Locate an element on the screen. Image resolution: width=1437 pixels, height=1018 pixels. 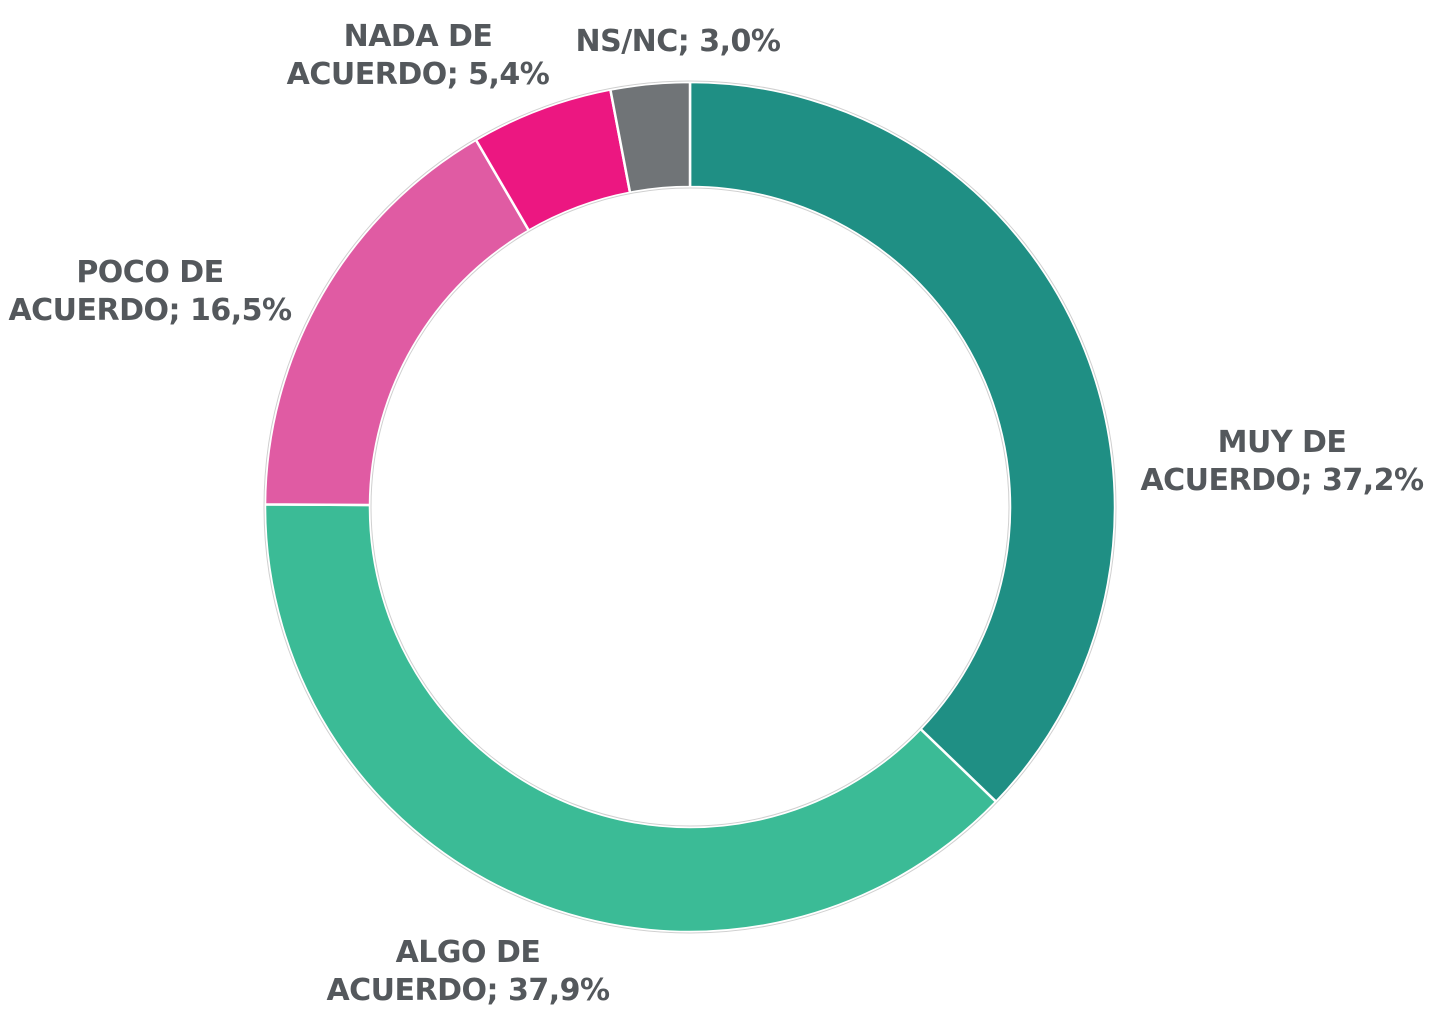
slice-label: NS/NC; 3,0% is located at coordinates (678, 41).